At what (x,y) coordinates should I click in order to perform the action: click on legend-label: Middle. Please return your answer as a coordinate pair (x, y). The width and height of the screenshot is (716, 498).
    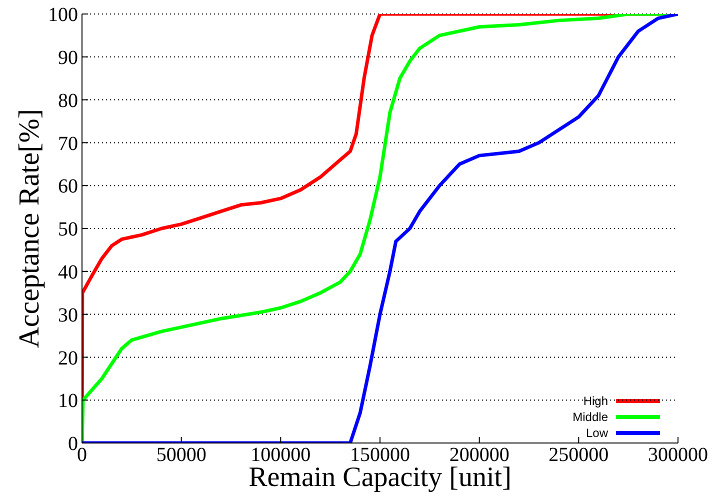
    Looking at the image, I should click on (590, 417).